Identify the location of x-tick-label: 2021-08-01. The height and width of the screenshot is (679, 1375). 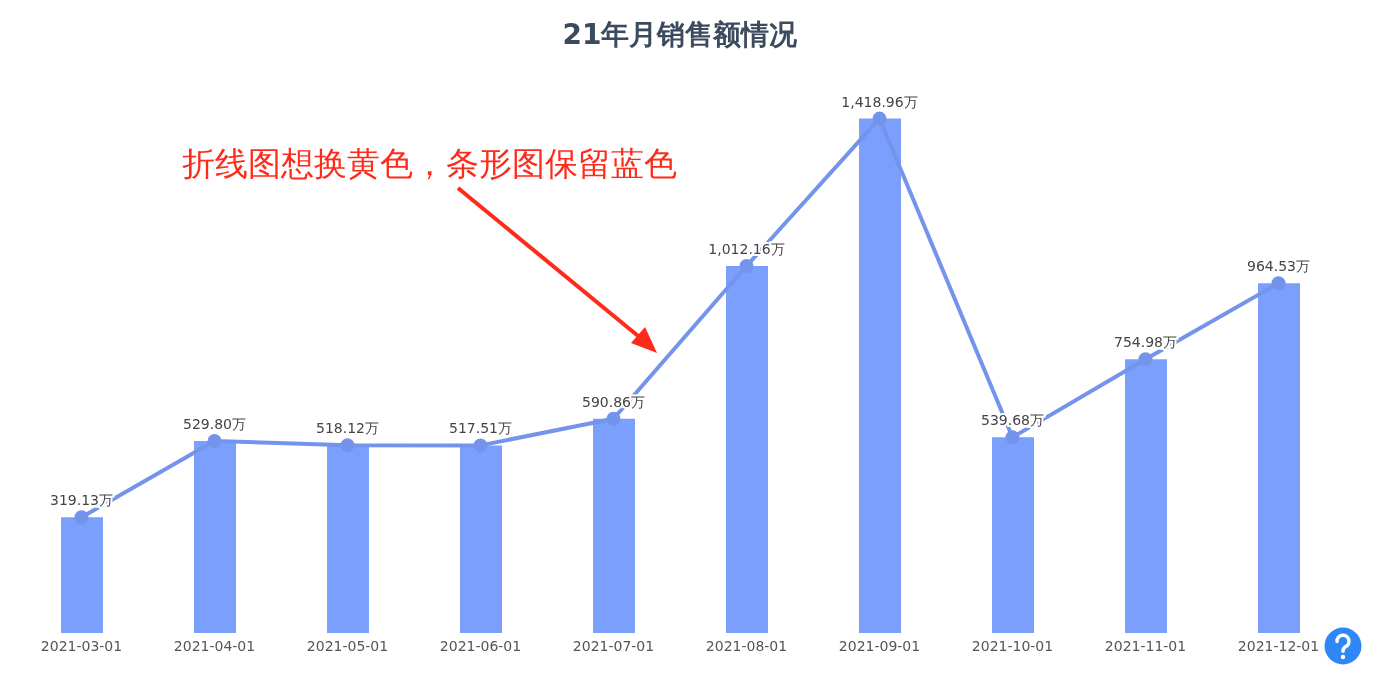
(746, 645).